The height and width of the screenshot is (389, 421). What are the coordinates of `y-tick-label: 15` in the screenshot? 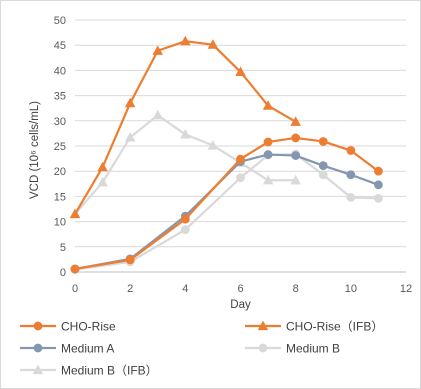 It's located at (60, 197).